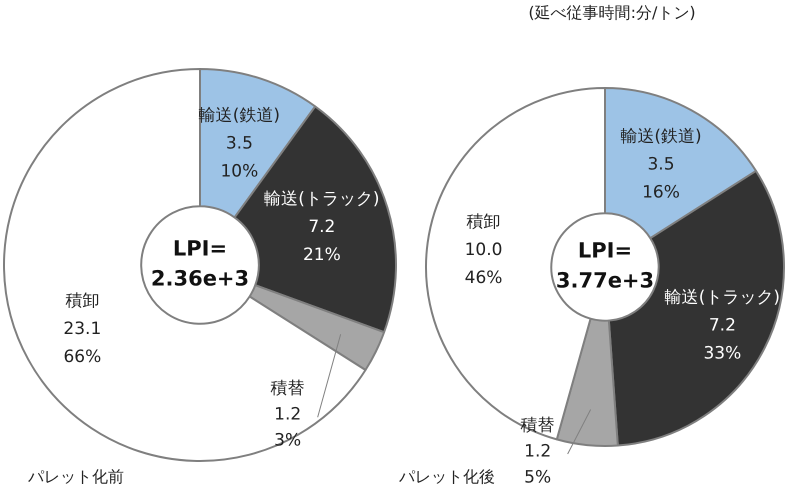  Describe the element at coordinates (239, 157) in the screenshot. I see `data-label: 3.5 10%` at that location.